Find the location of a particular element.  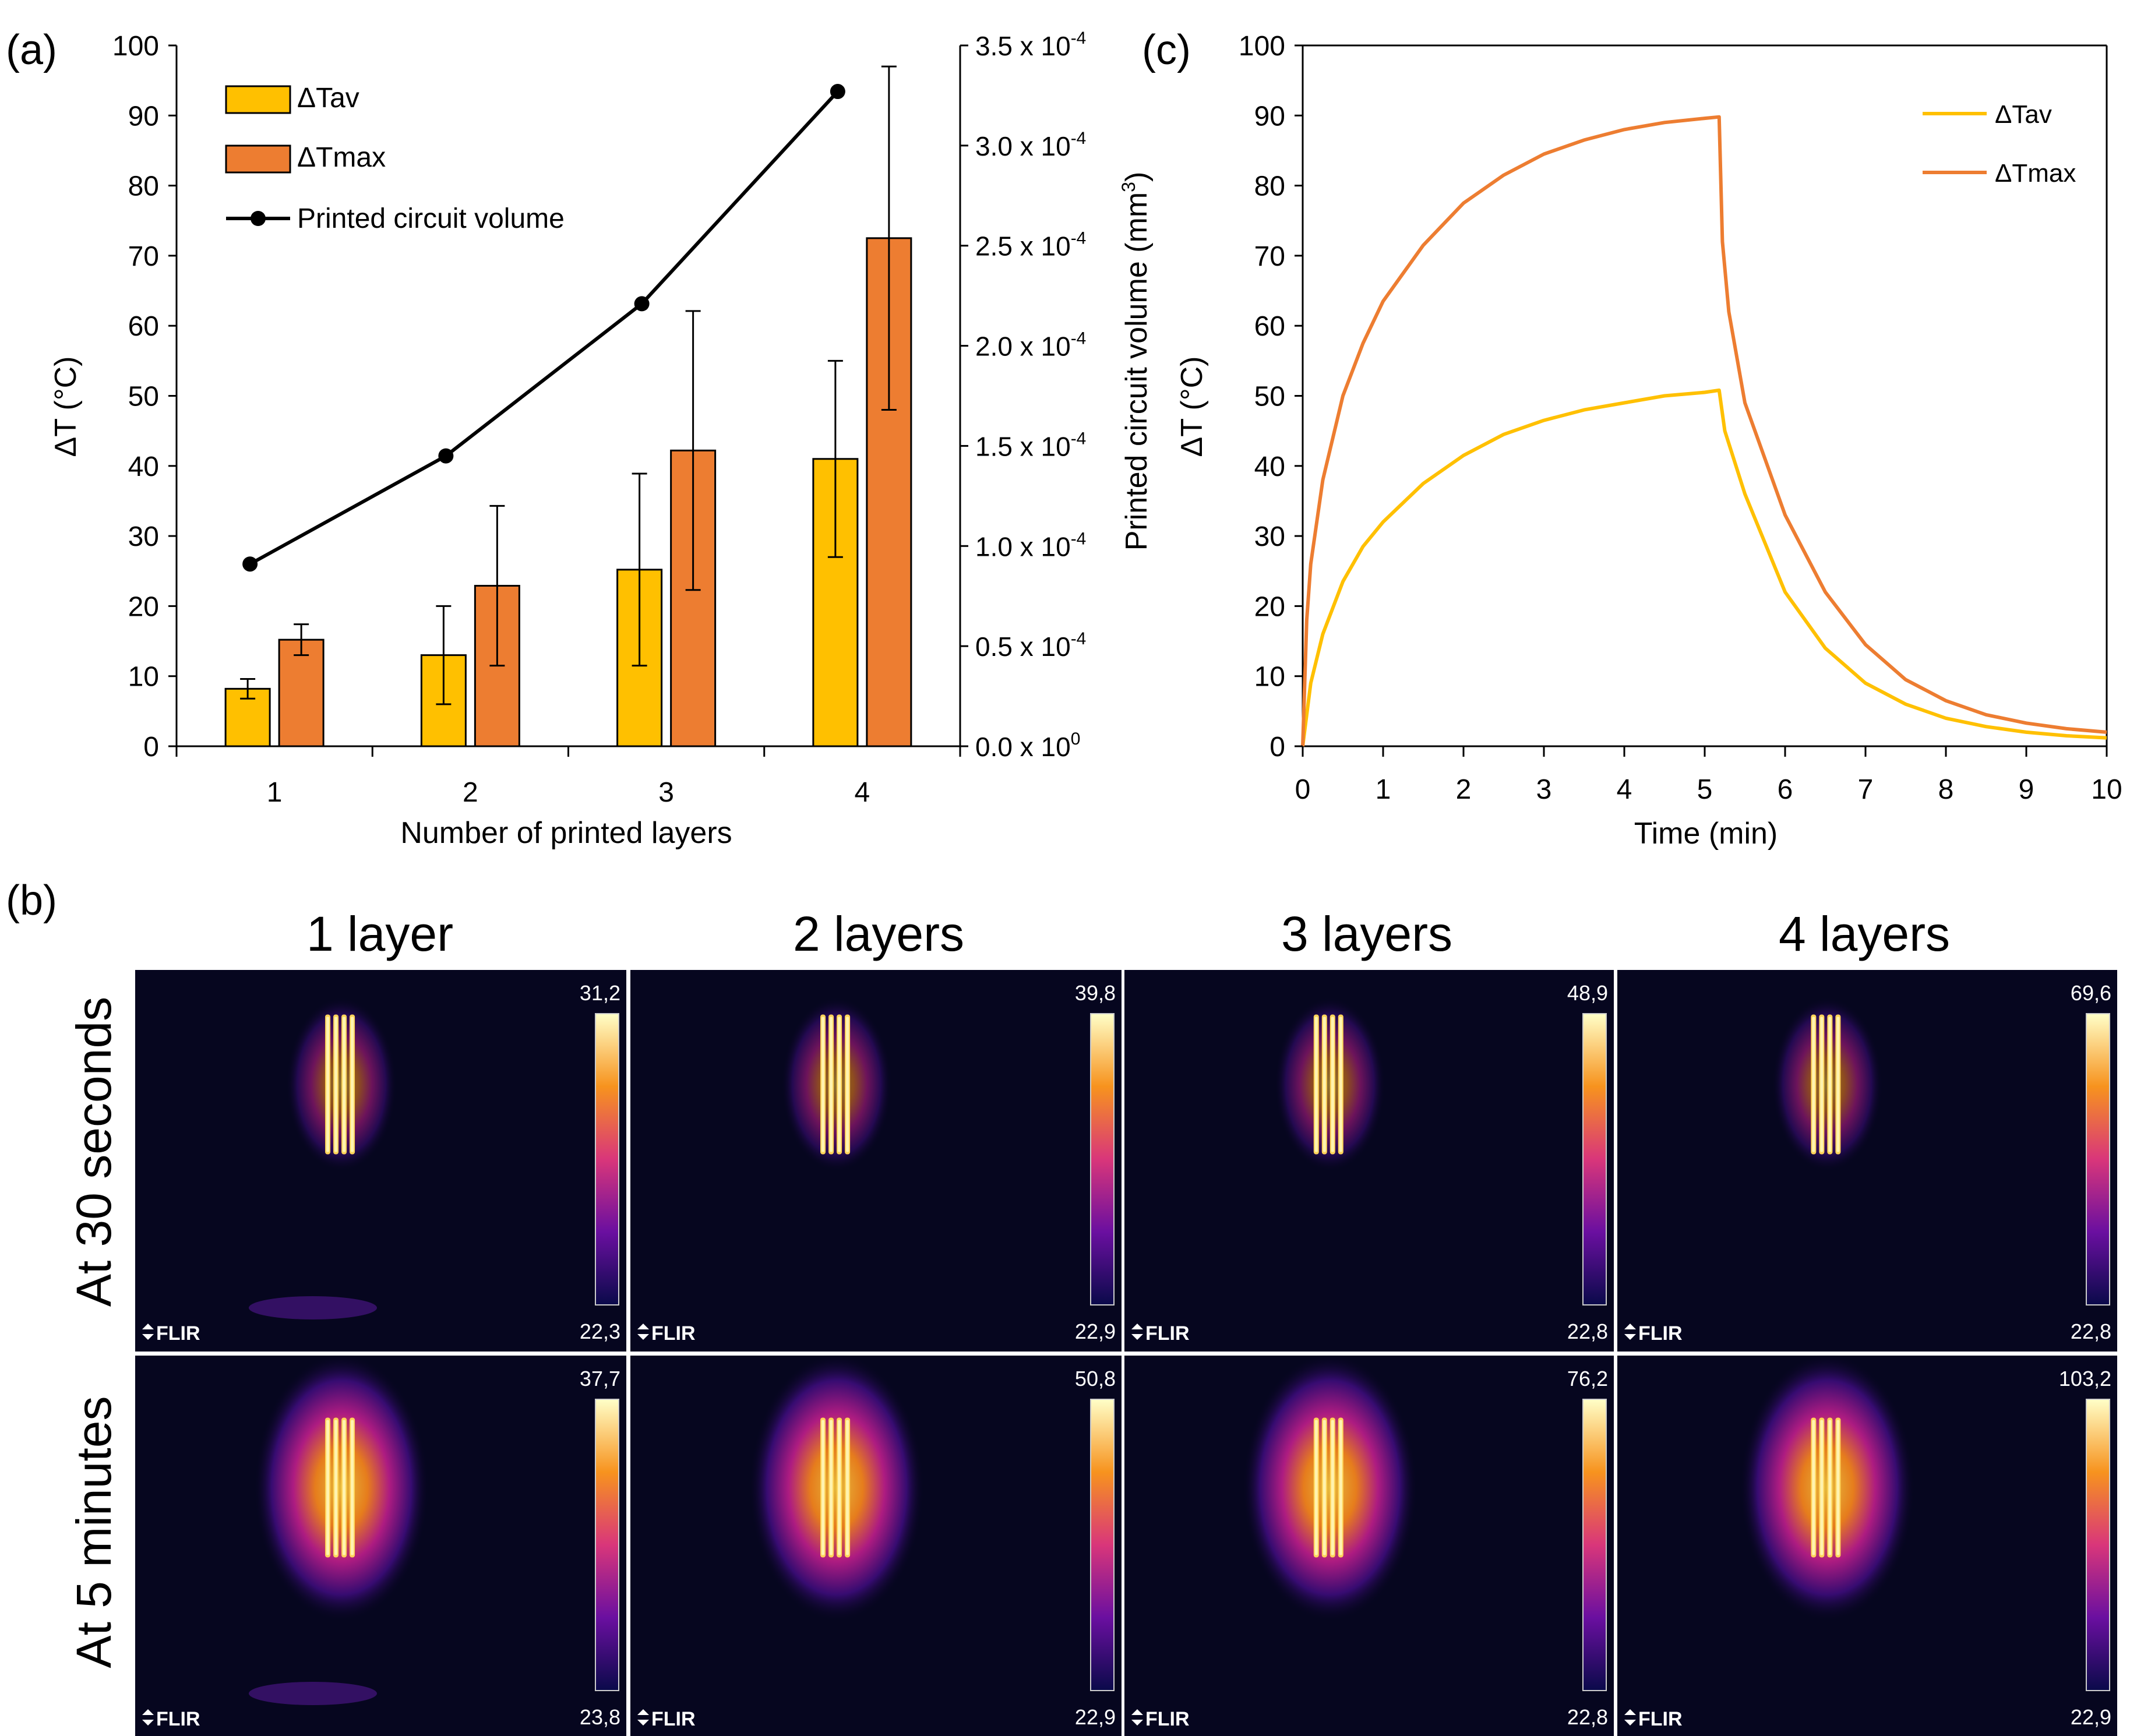

chart-a-y2tick-label: 0.5 x 10⁻⁴ is located at coordinates (1030, 645).